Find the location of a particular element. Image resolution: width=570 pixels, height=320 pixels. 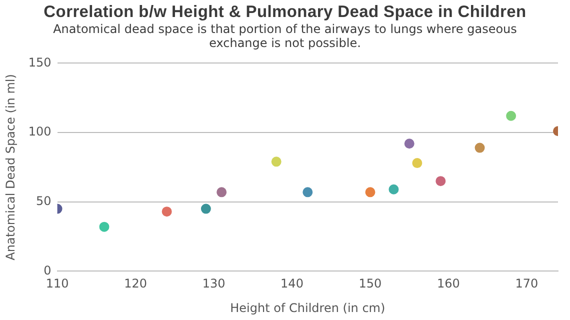

chart-title: Correlation b/w Height & Pulmonary Dead Space in Children is located at coordinates (285, 12).